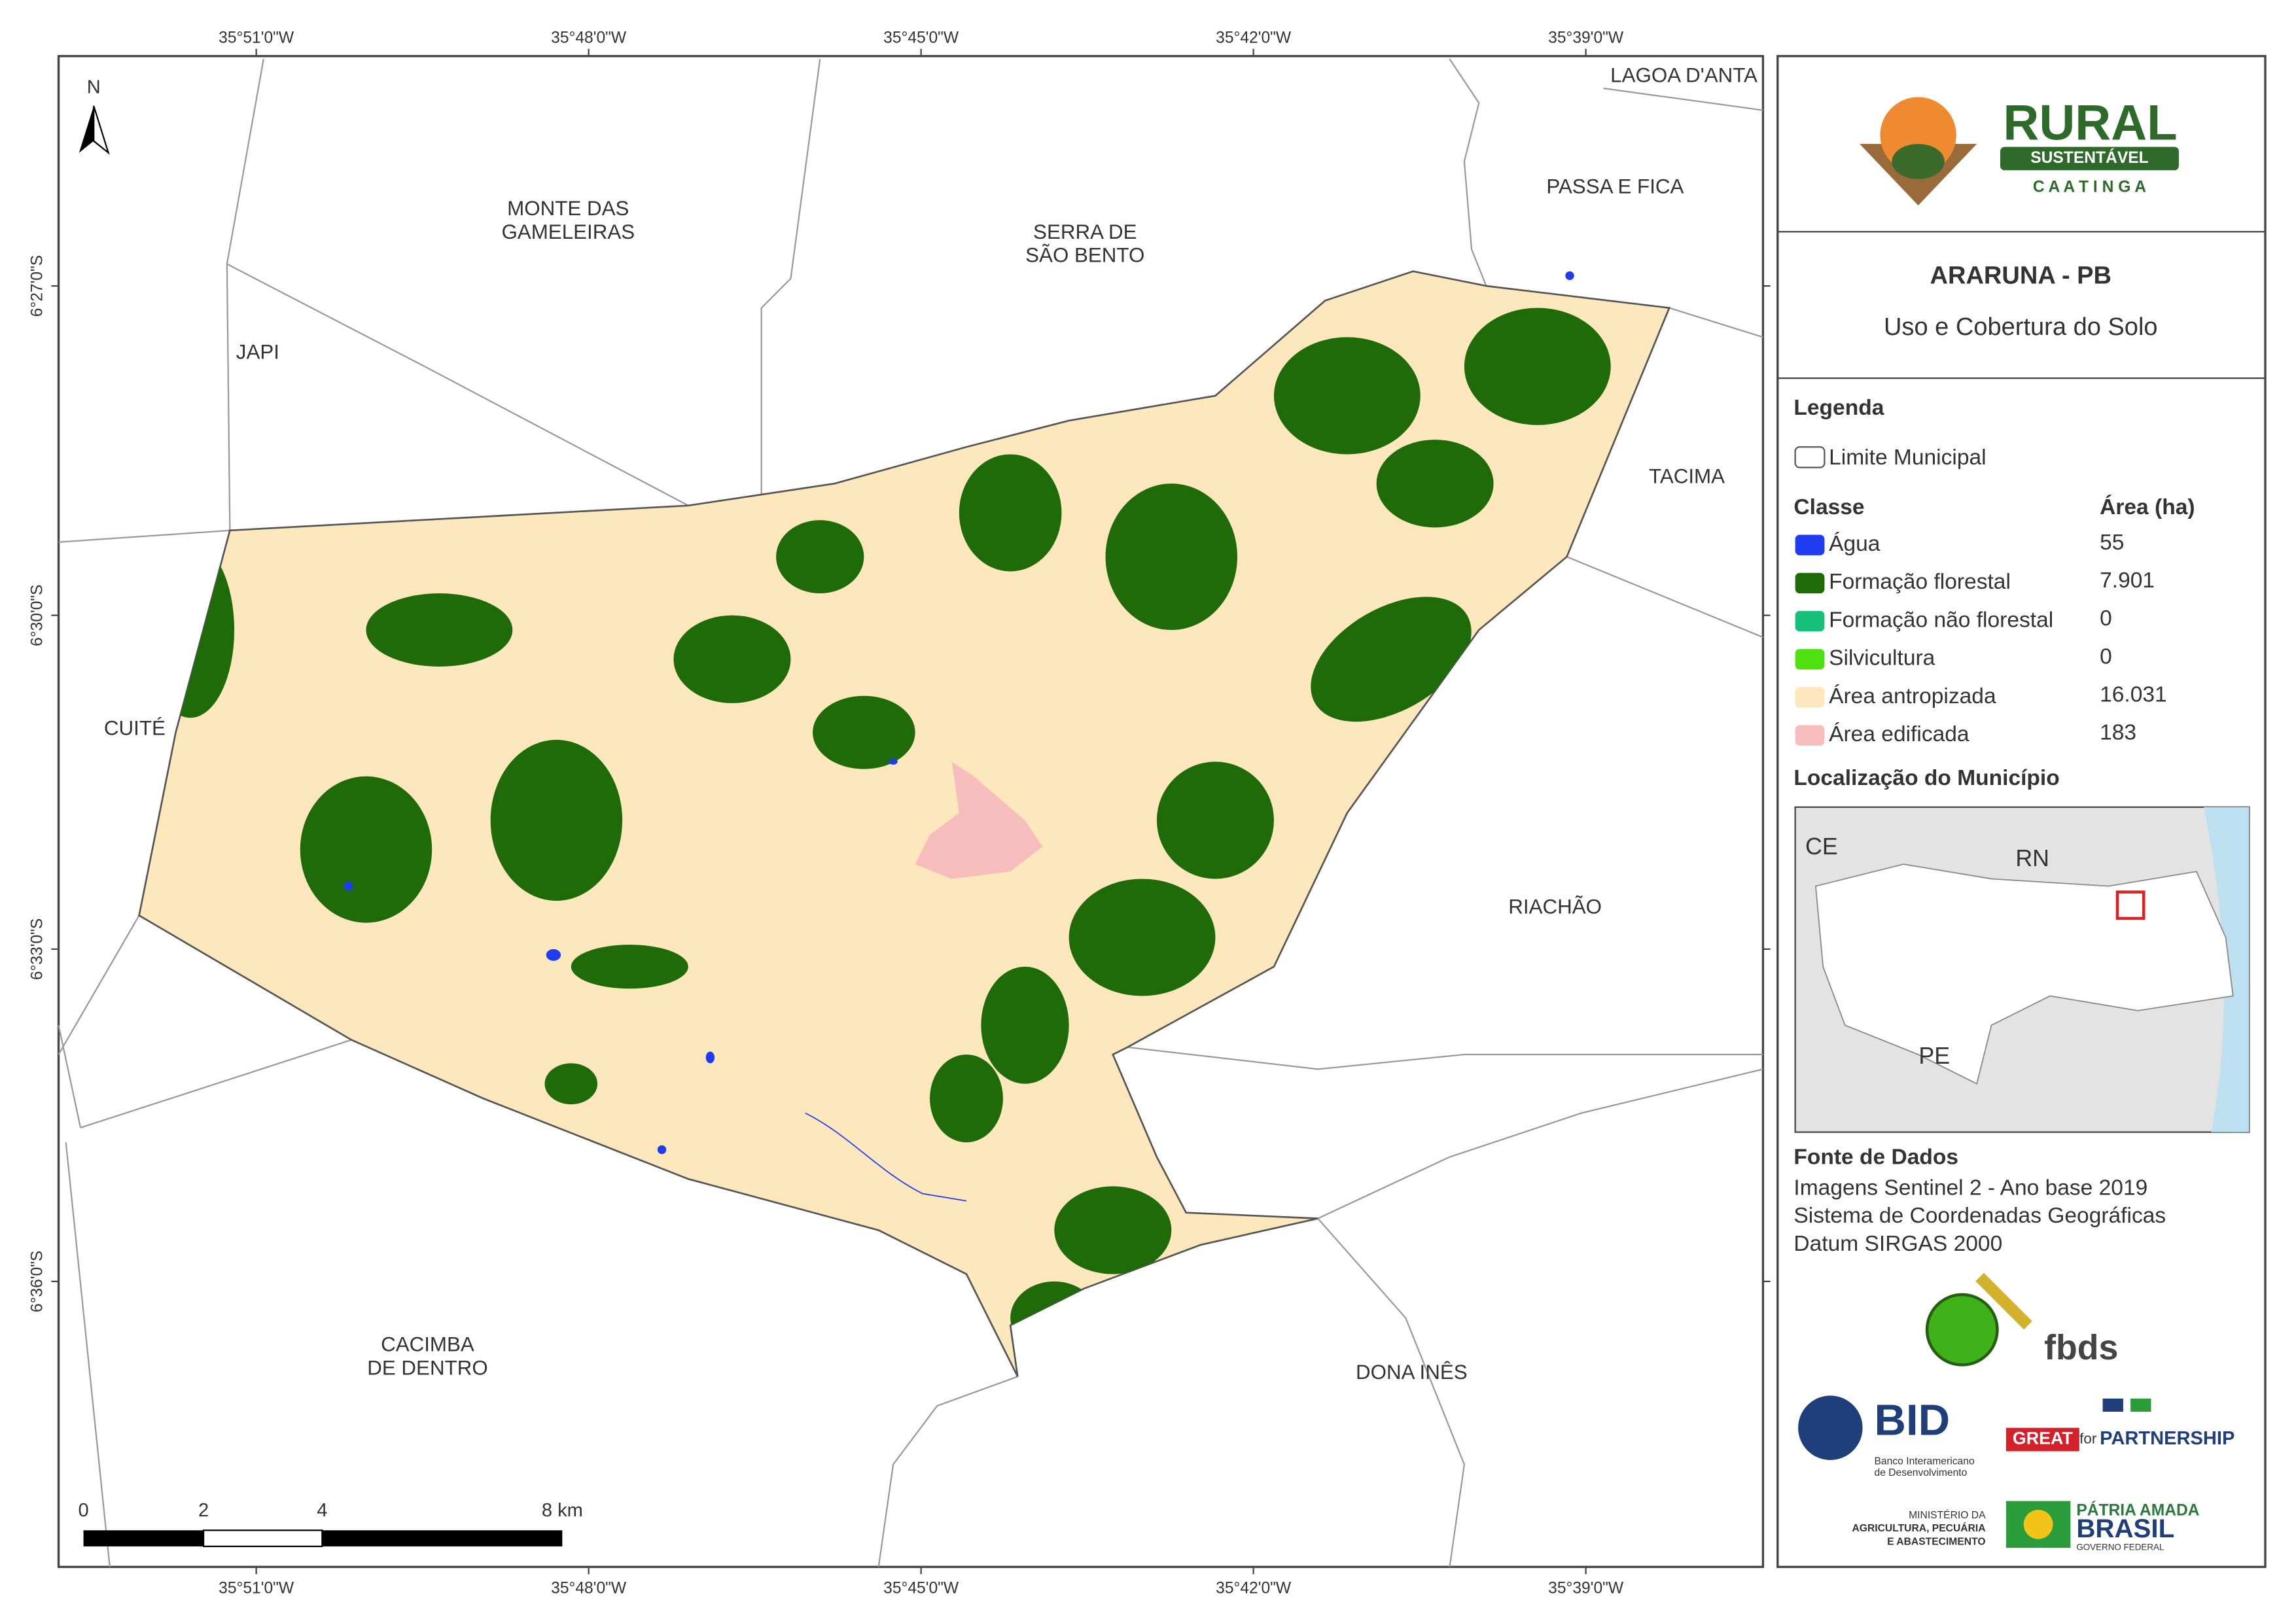  I want to click on sponsor-text: PARTNERSHIP, so click(2167, 1438).